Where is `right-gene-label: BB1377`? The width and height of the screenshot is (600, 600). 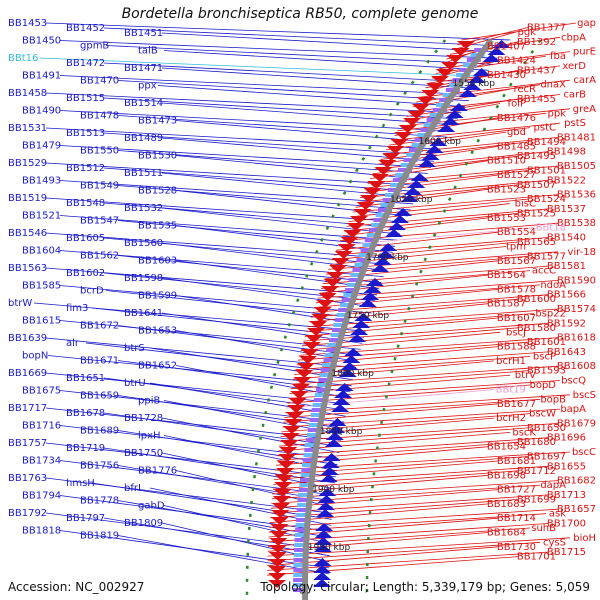
right-gene-label: BB1377 is located at coordinates (546, 28).